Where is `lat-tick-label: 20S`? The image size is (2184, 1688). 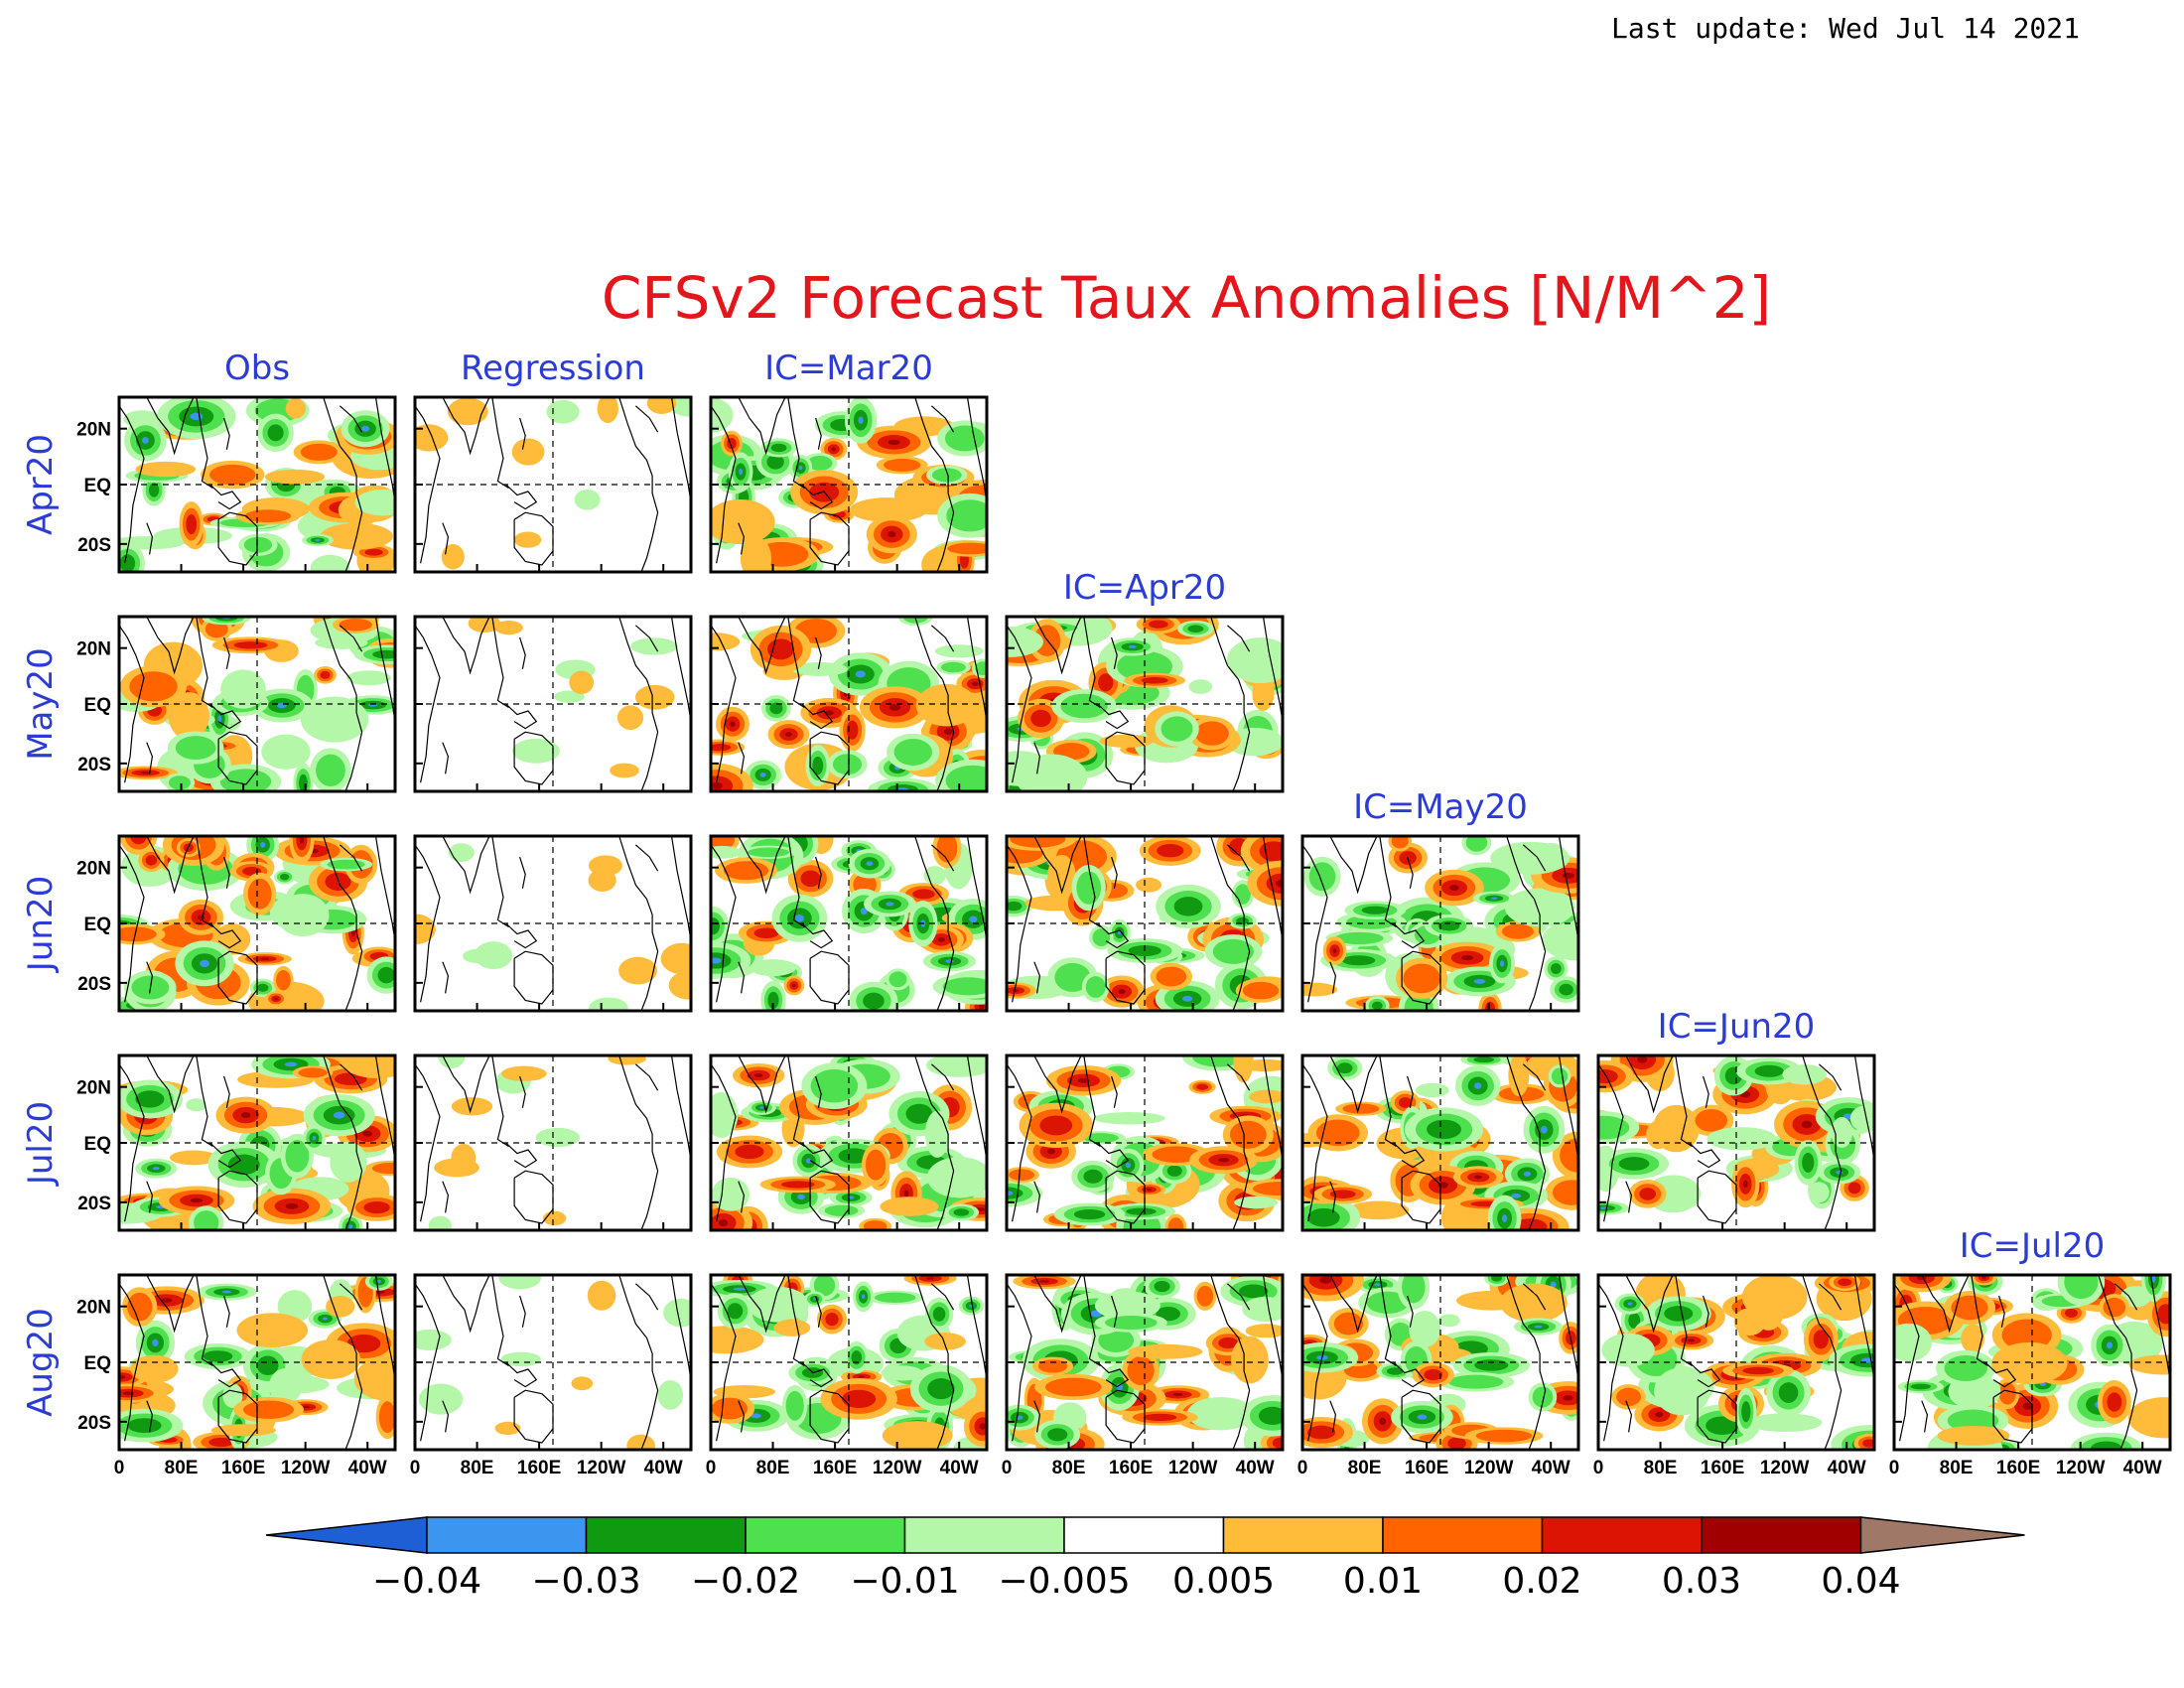 lat-tick-label: 20S is located at coordinates (94, 545).